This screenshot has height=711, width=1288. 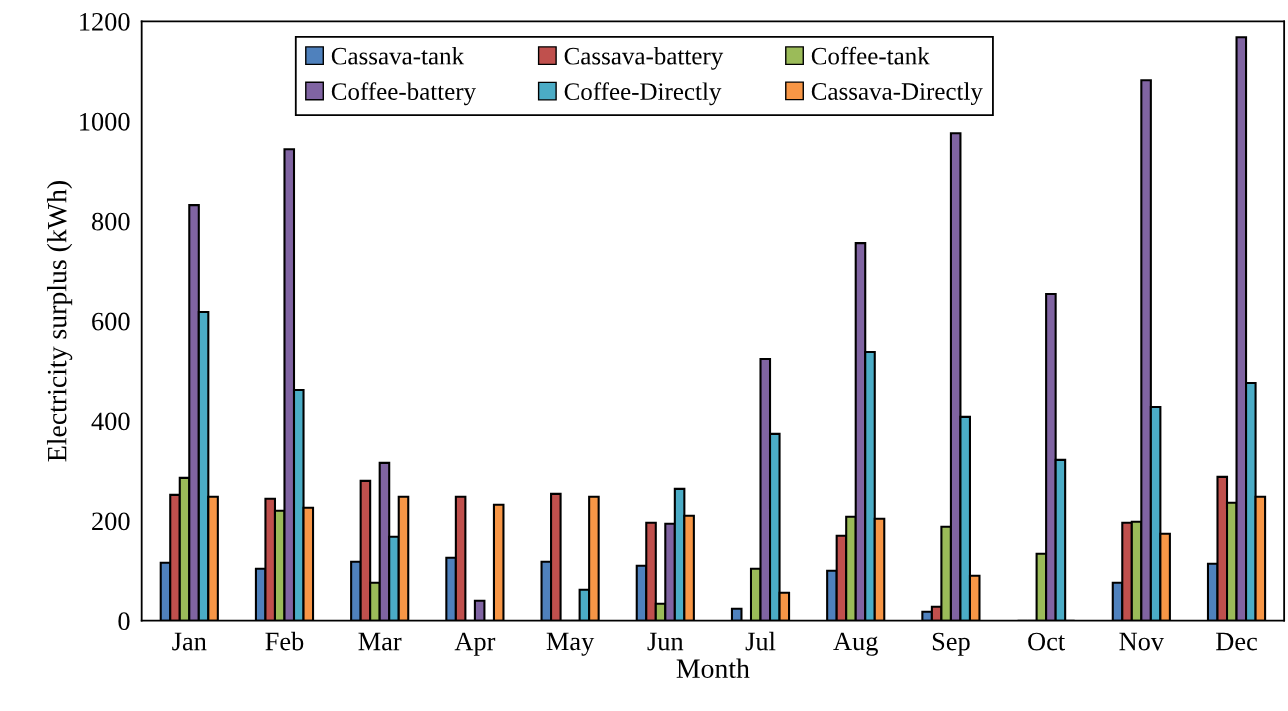 I want to click on legend-label: Coffee-tank, so click(x=870, y=55).